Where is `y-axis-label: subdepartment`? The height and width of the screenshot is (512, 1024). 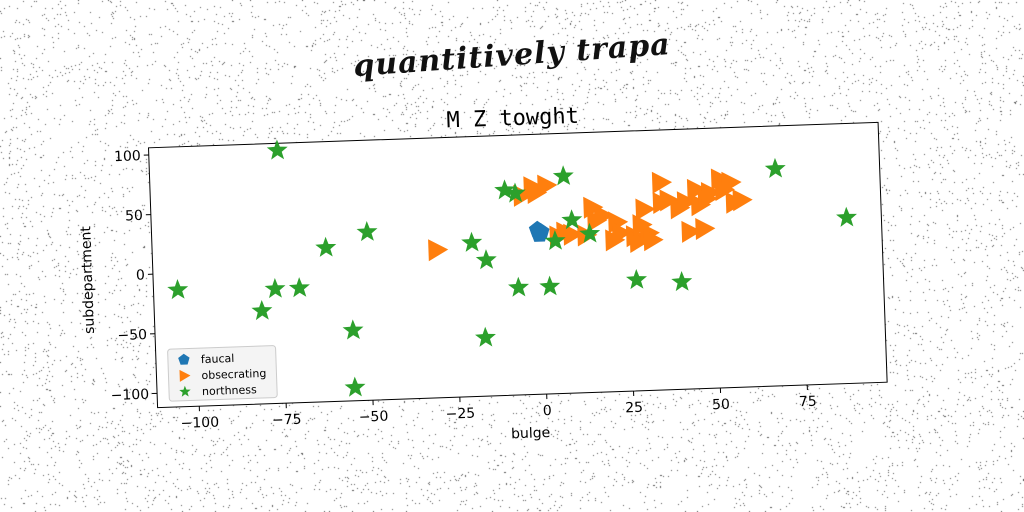
y-axis-label: subdepartment is located at coordinates (88, 279).